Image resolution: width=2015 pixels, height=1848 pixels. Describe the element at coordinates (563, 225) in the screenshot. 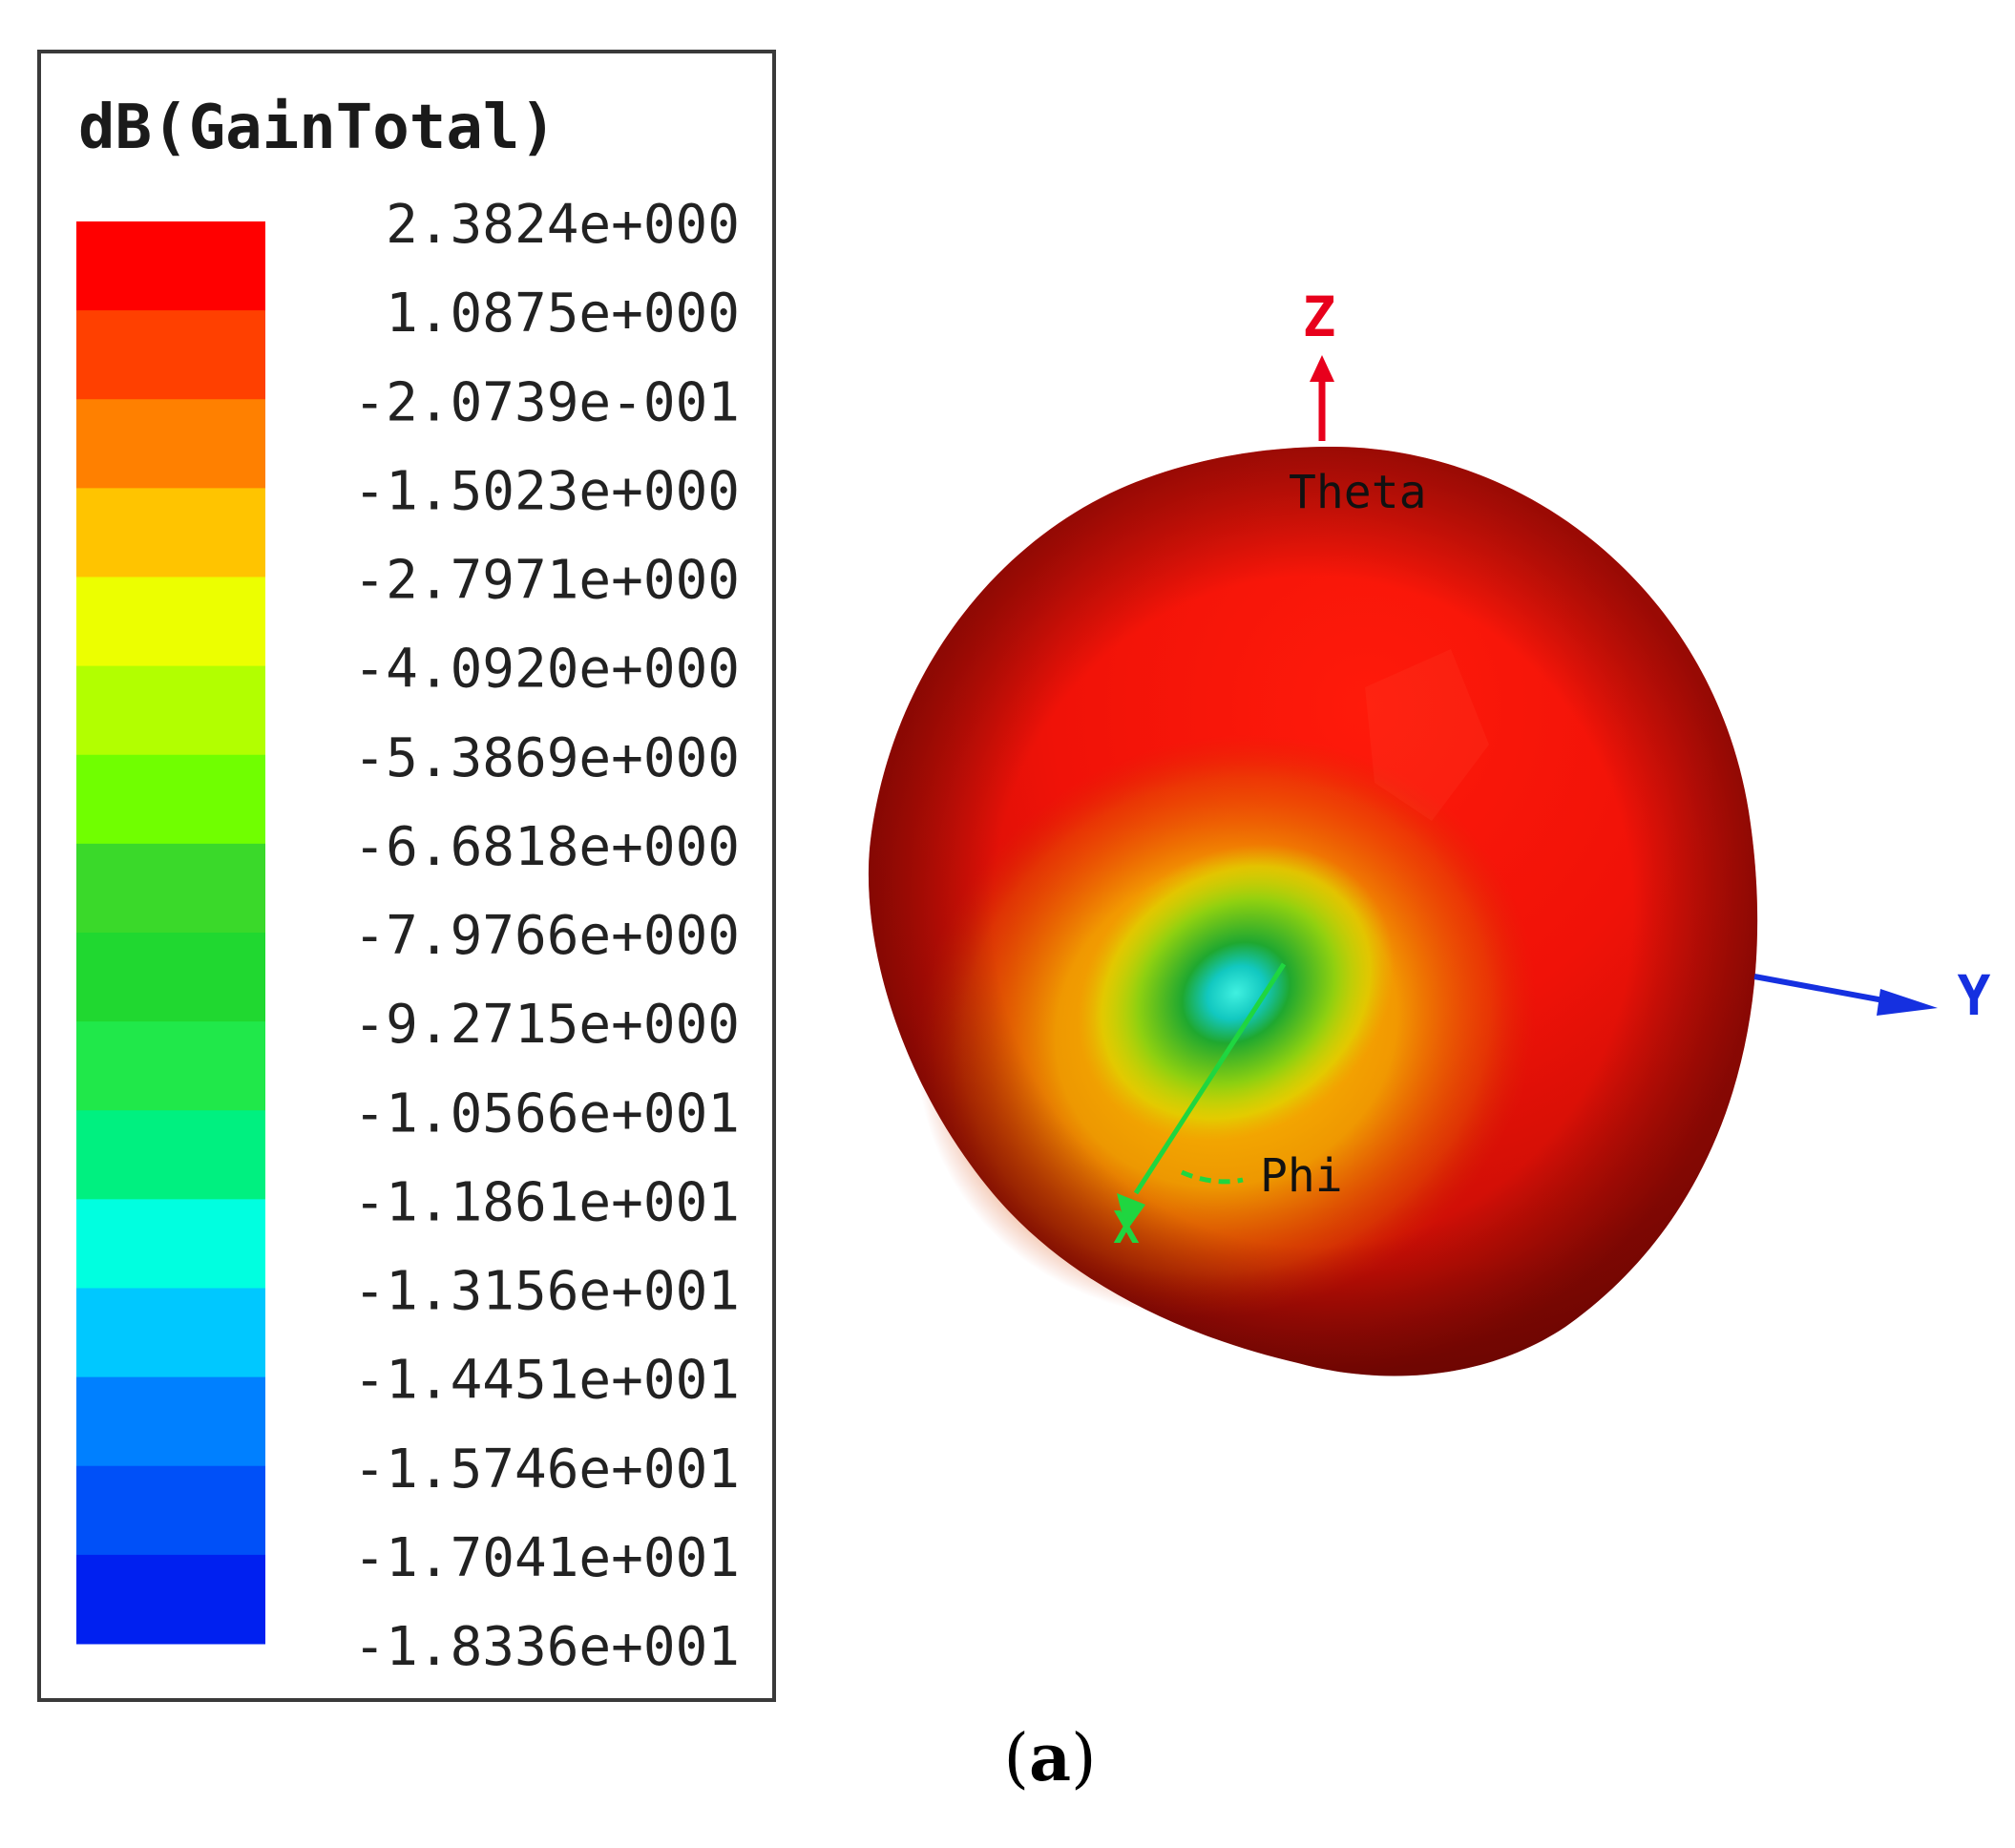

I see `legend-tick-label: 2.3824e+000` at that location.